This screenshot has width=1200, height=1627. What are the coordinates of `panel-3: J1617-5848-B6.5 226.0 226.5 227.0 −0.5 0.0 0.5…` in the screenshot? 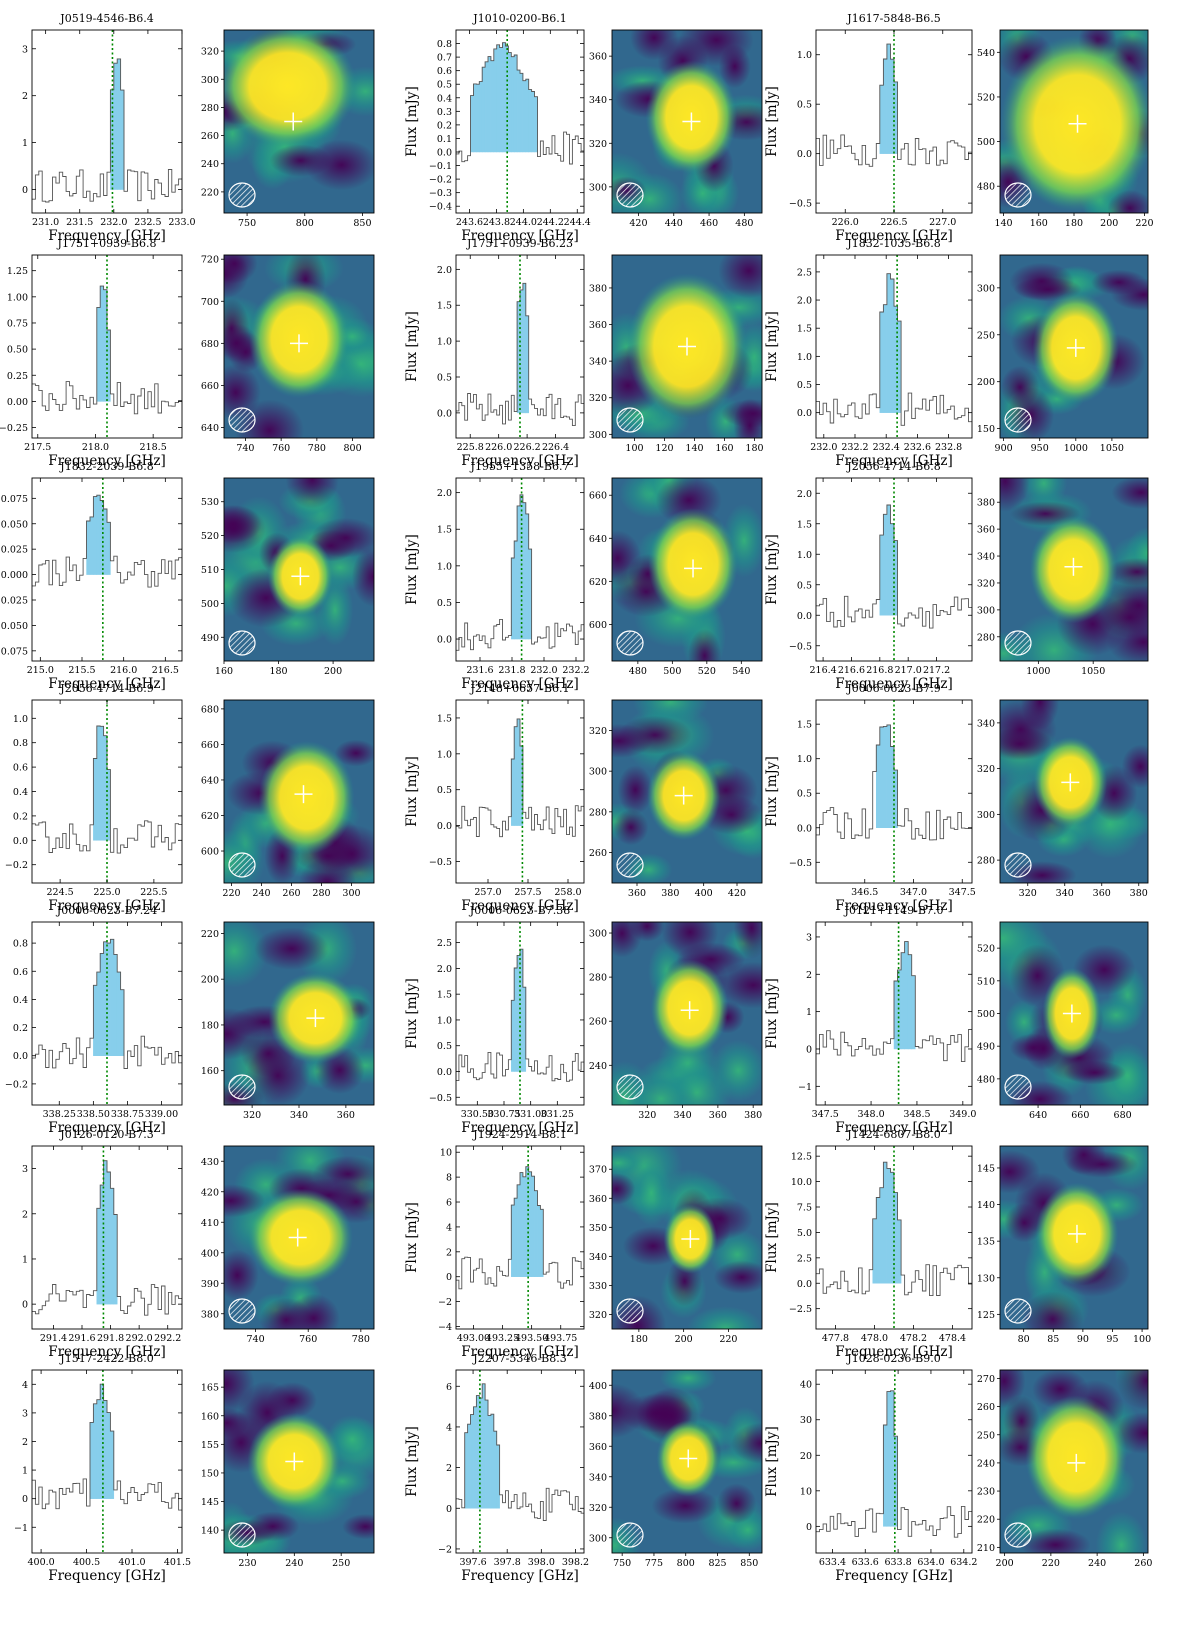 It's located at (959, 128).